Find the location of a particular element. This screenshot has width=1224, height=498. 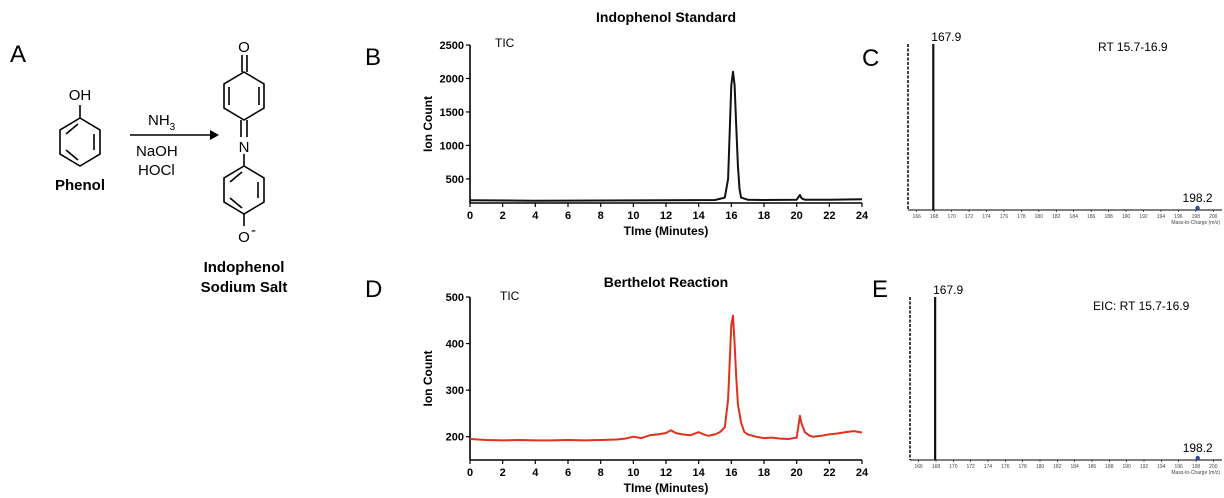

x-tick-label-d: 20 is located at coordinates (797, 473).